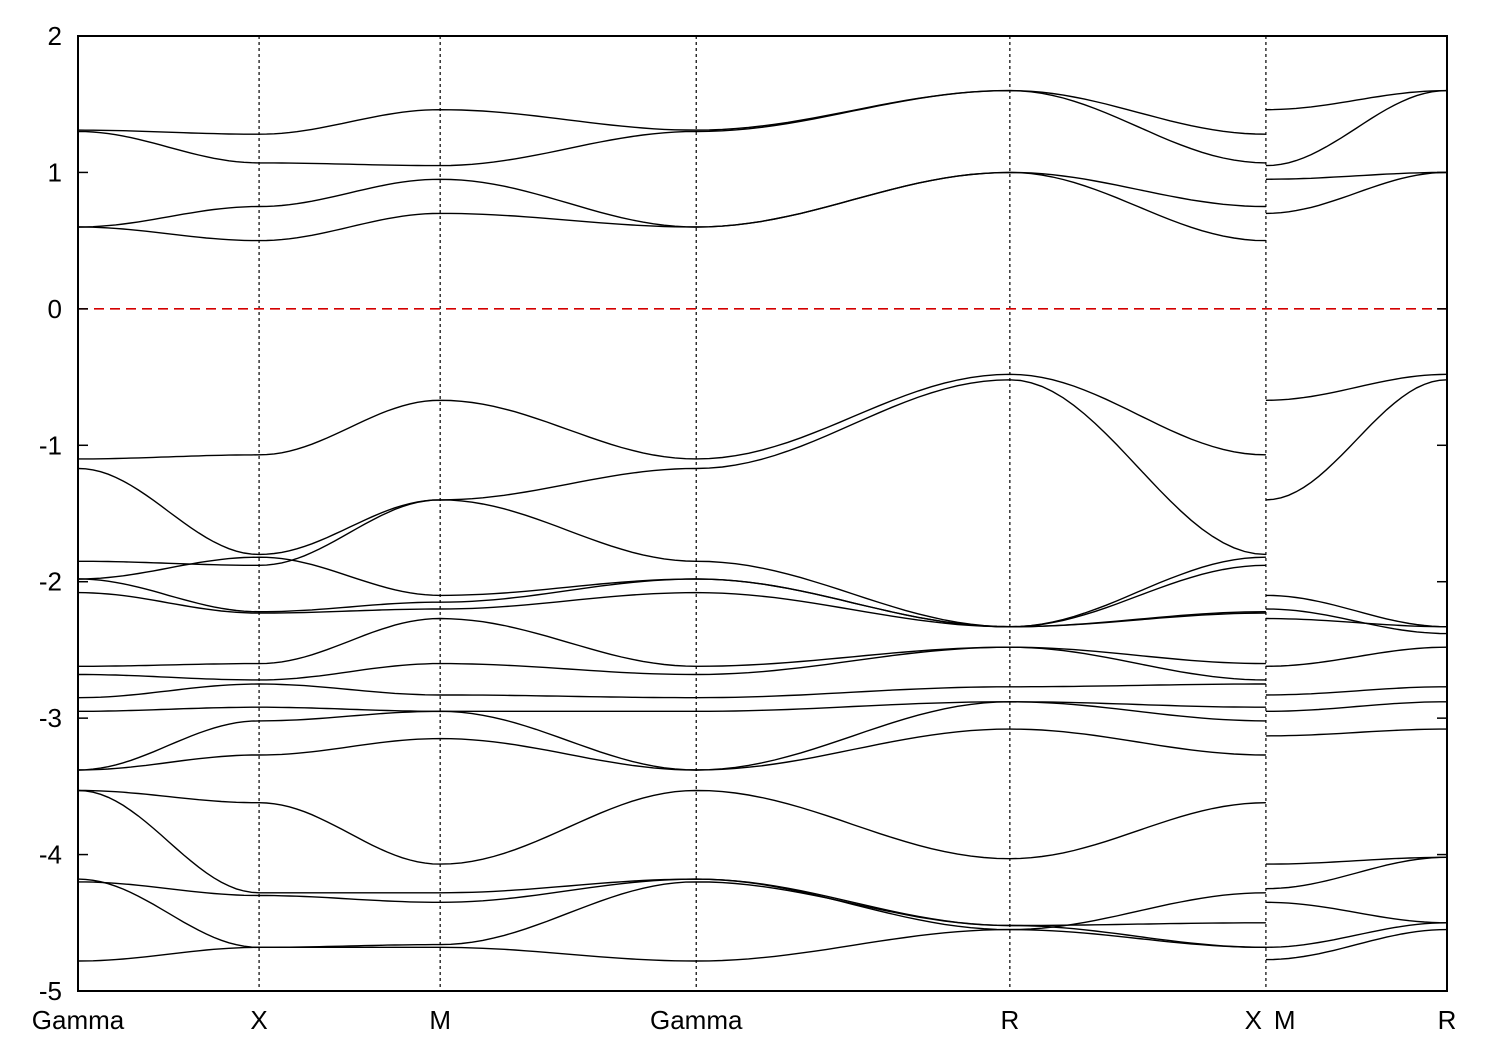 This screenshot has width=1500, height=1050. What do you see at coordinates (50, 582) in the screenshot?
I see `y-tick-label: -2` at bounding box center [50, 582].